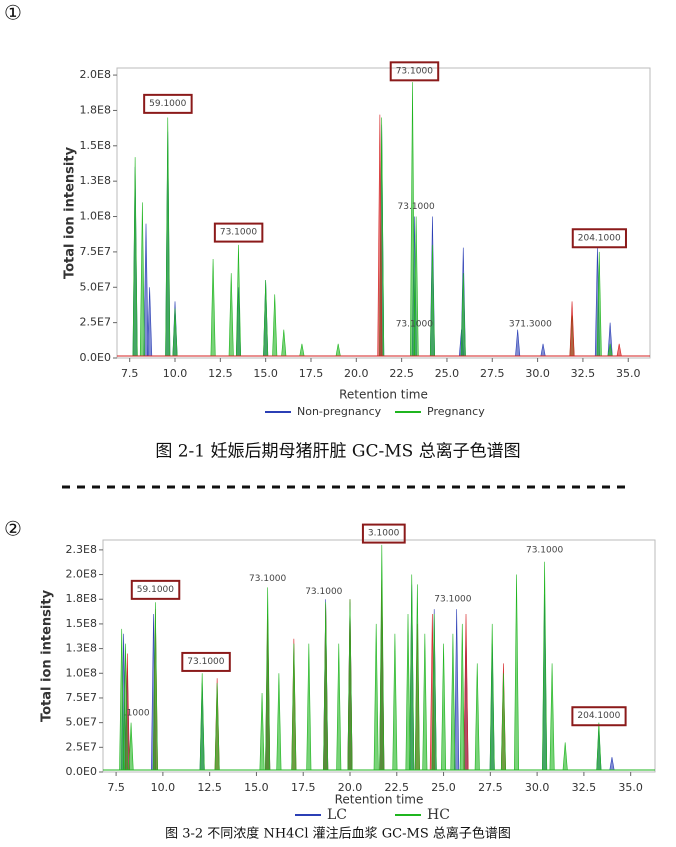  Describe the element at coordinates (438, 815) in the screenshot. I see `legend-label: HC` at that location.